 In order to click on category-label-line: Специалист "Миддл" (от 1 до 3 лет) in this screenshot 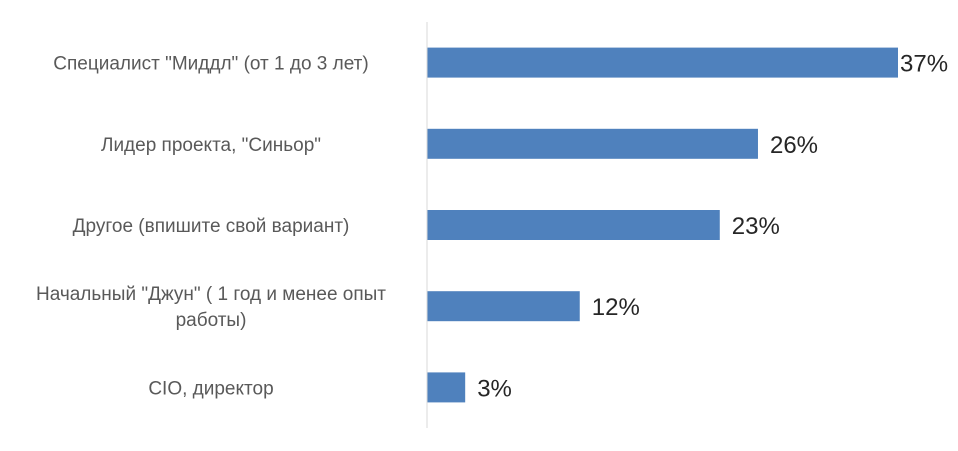, I will do `click(210, 64)`.